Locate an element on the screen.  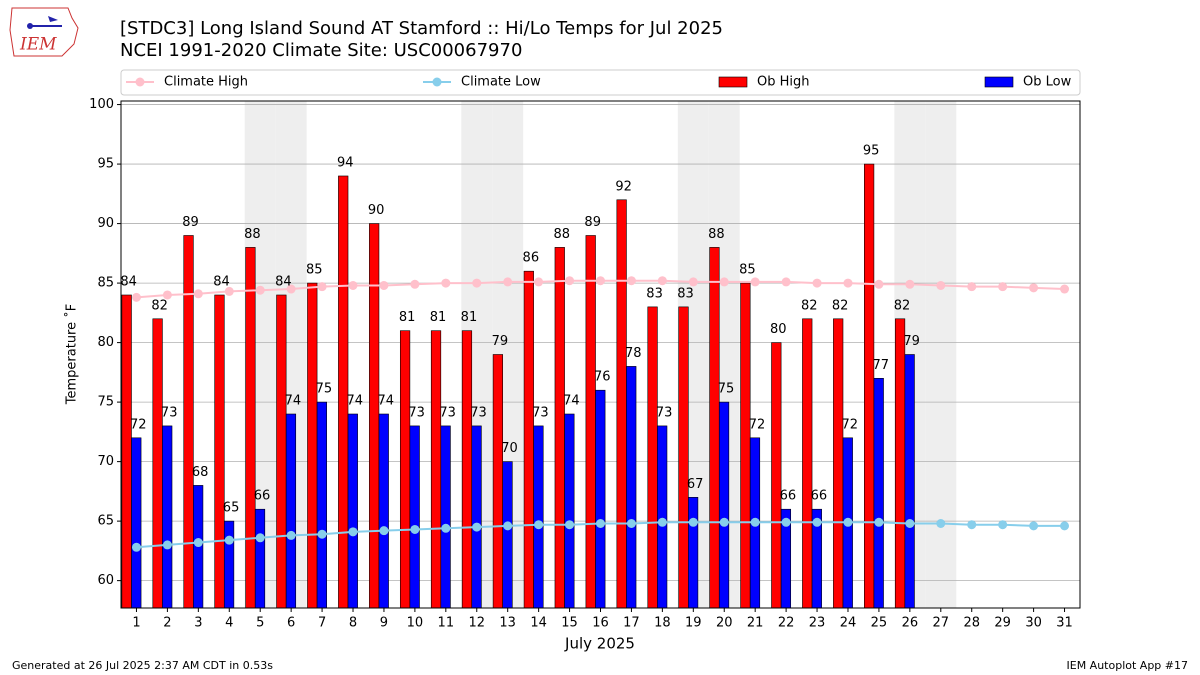
x-tick-label: 22 is located at coordinates (786, 623).